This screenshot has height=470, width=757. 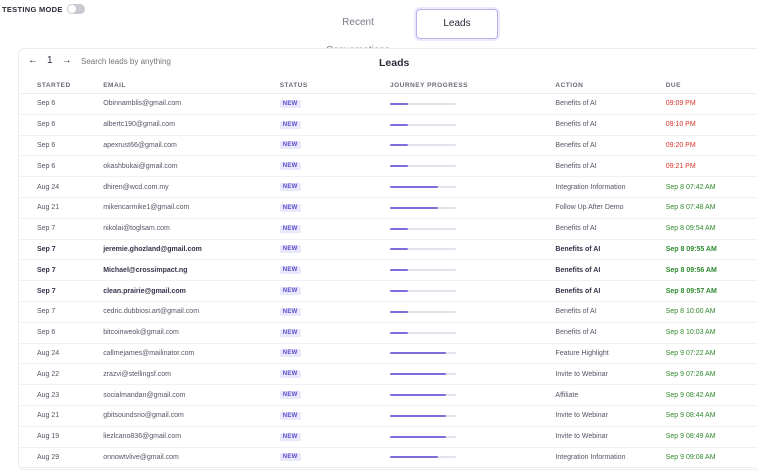 I want to click on lead-email: nikolai@toglsam.com, so click(x=191, y=229).